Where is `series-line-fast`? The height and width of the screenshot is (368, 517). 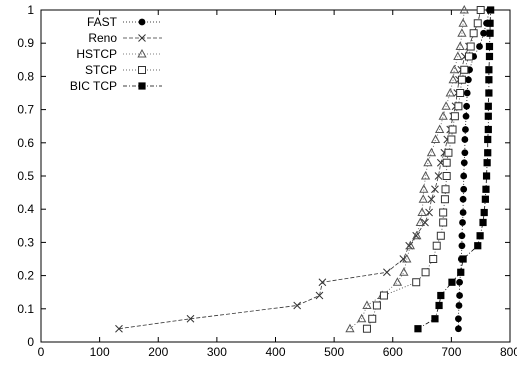
series-line-fast is located at coordinates (474, 169).